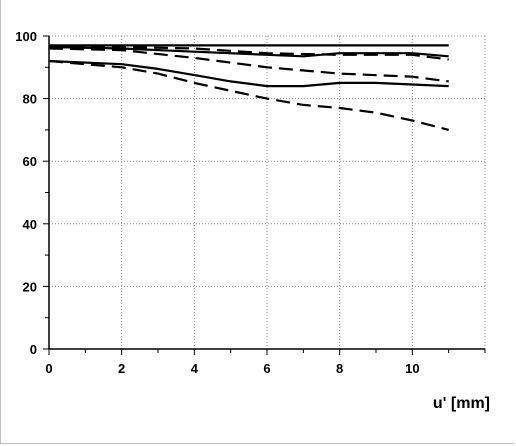  Describe the element at coordinates (33, 349) in the screenshot. I see `y-tick-label: 0` at that location.